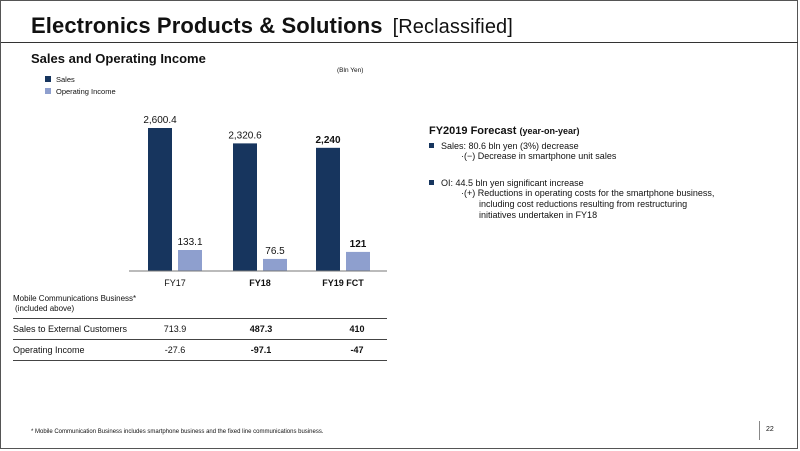 The width and height of the screenshot is (800, 451). Describe the element at coordinates (510, 146) in the screenshot. I see `bullet-text: Sales: 80.6 bln yen (3%) decrease` at that location.